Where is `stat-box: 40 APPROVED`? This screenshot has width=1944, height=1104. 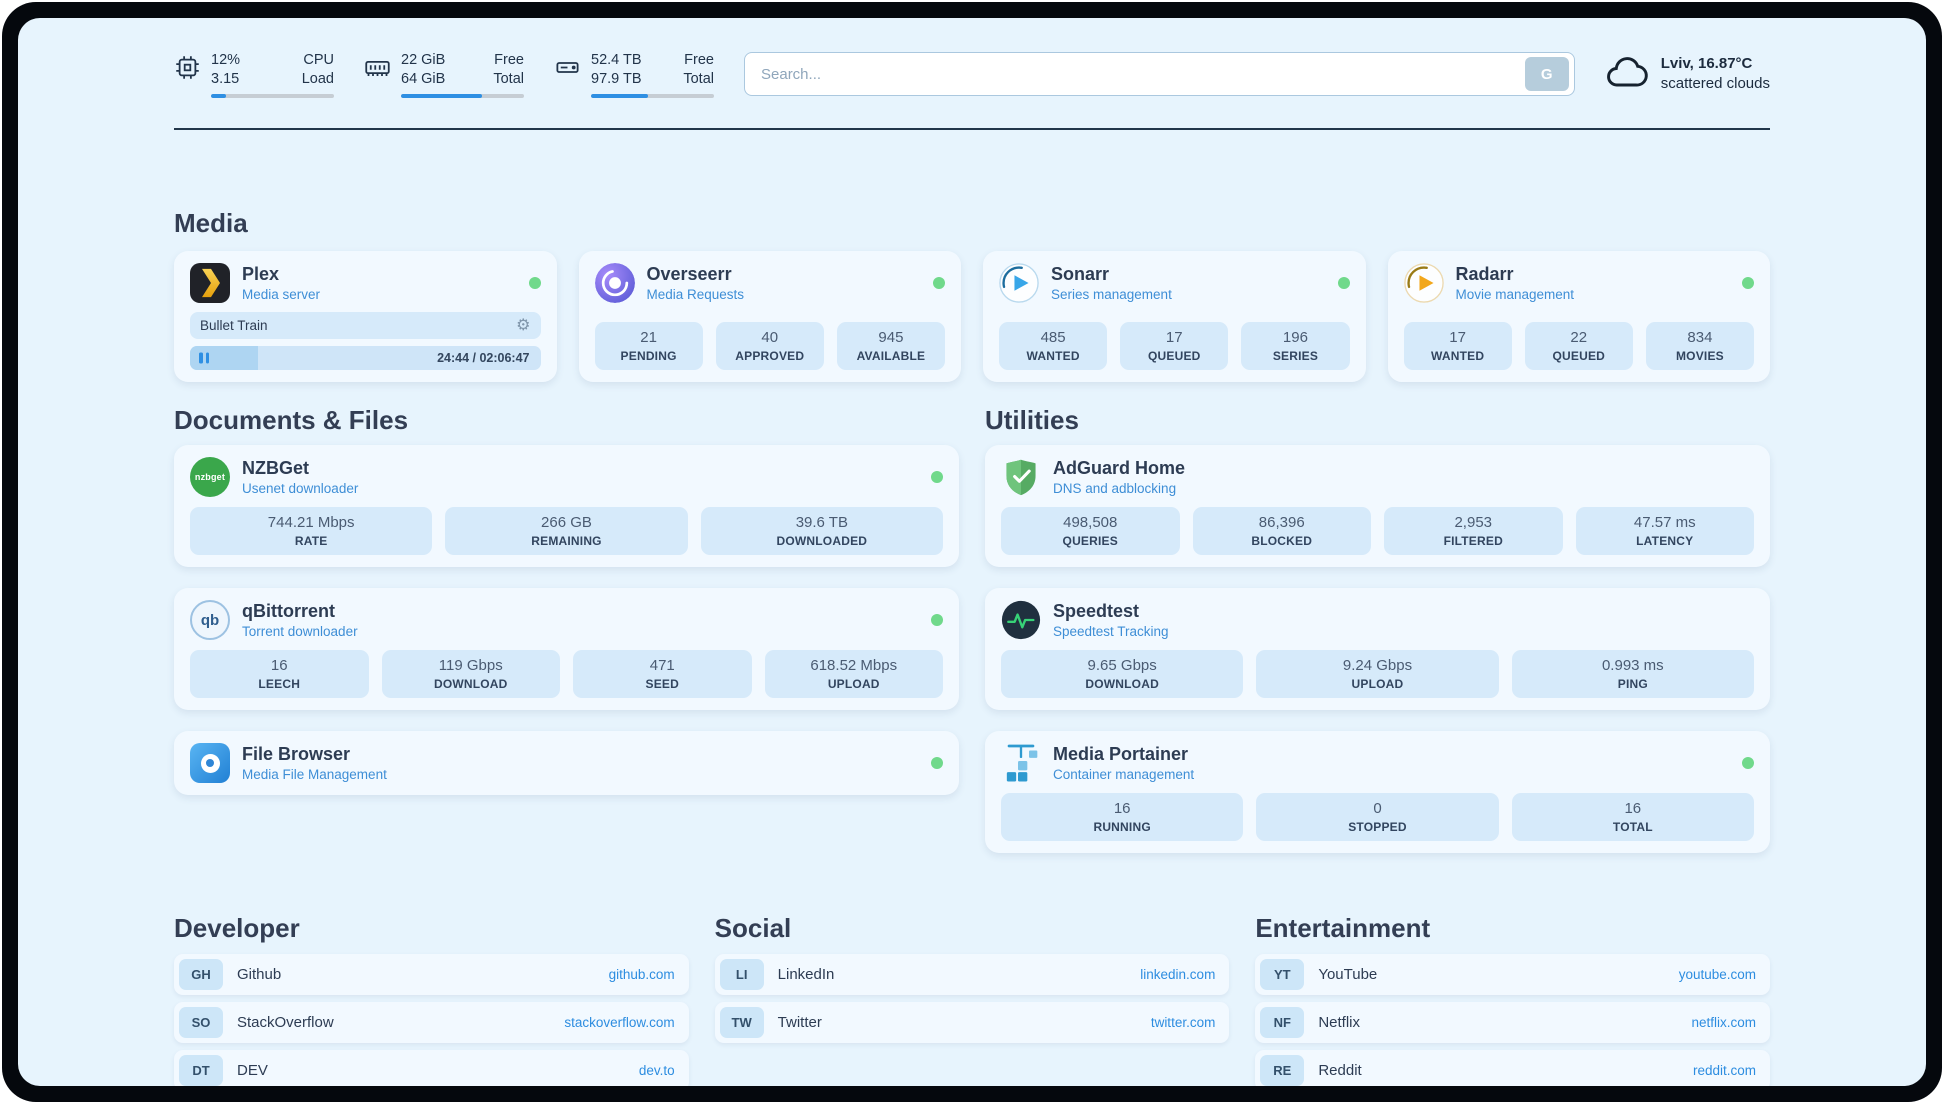
stat-box: 40 APPROVED is located at coordinates (769, 346).